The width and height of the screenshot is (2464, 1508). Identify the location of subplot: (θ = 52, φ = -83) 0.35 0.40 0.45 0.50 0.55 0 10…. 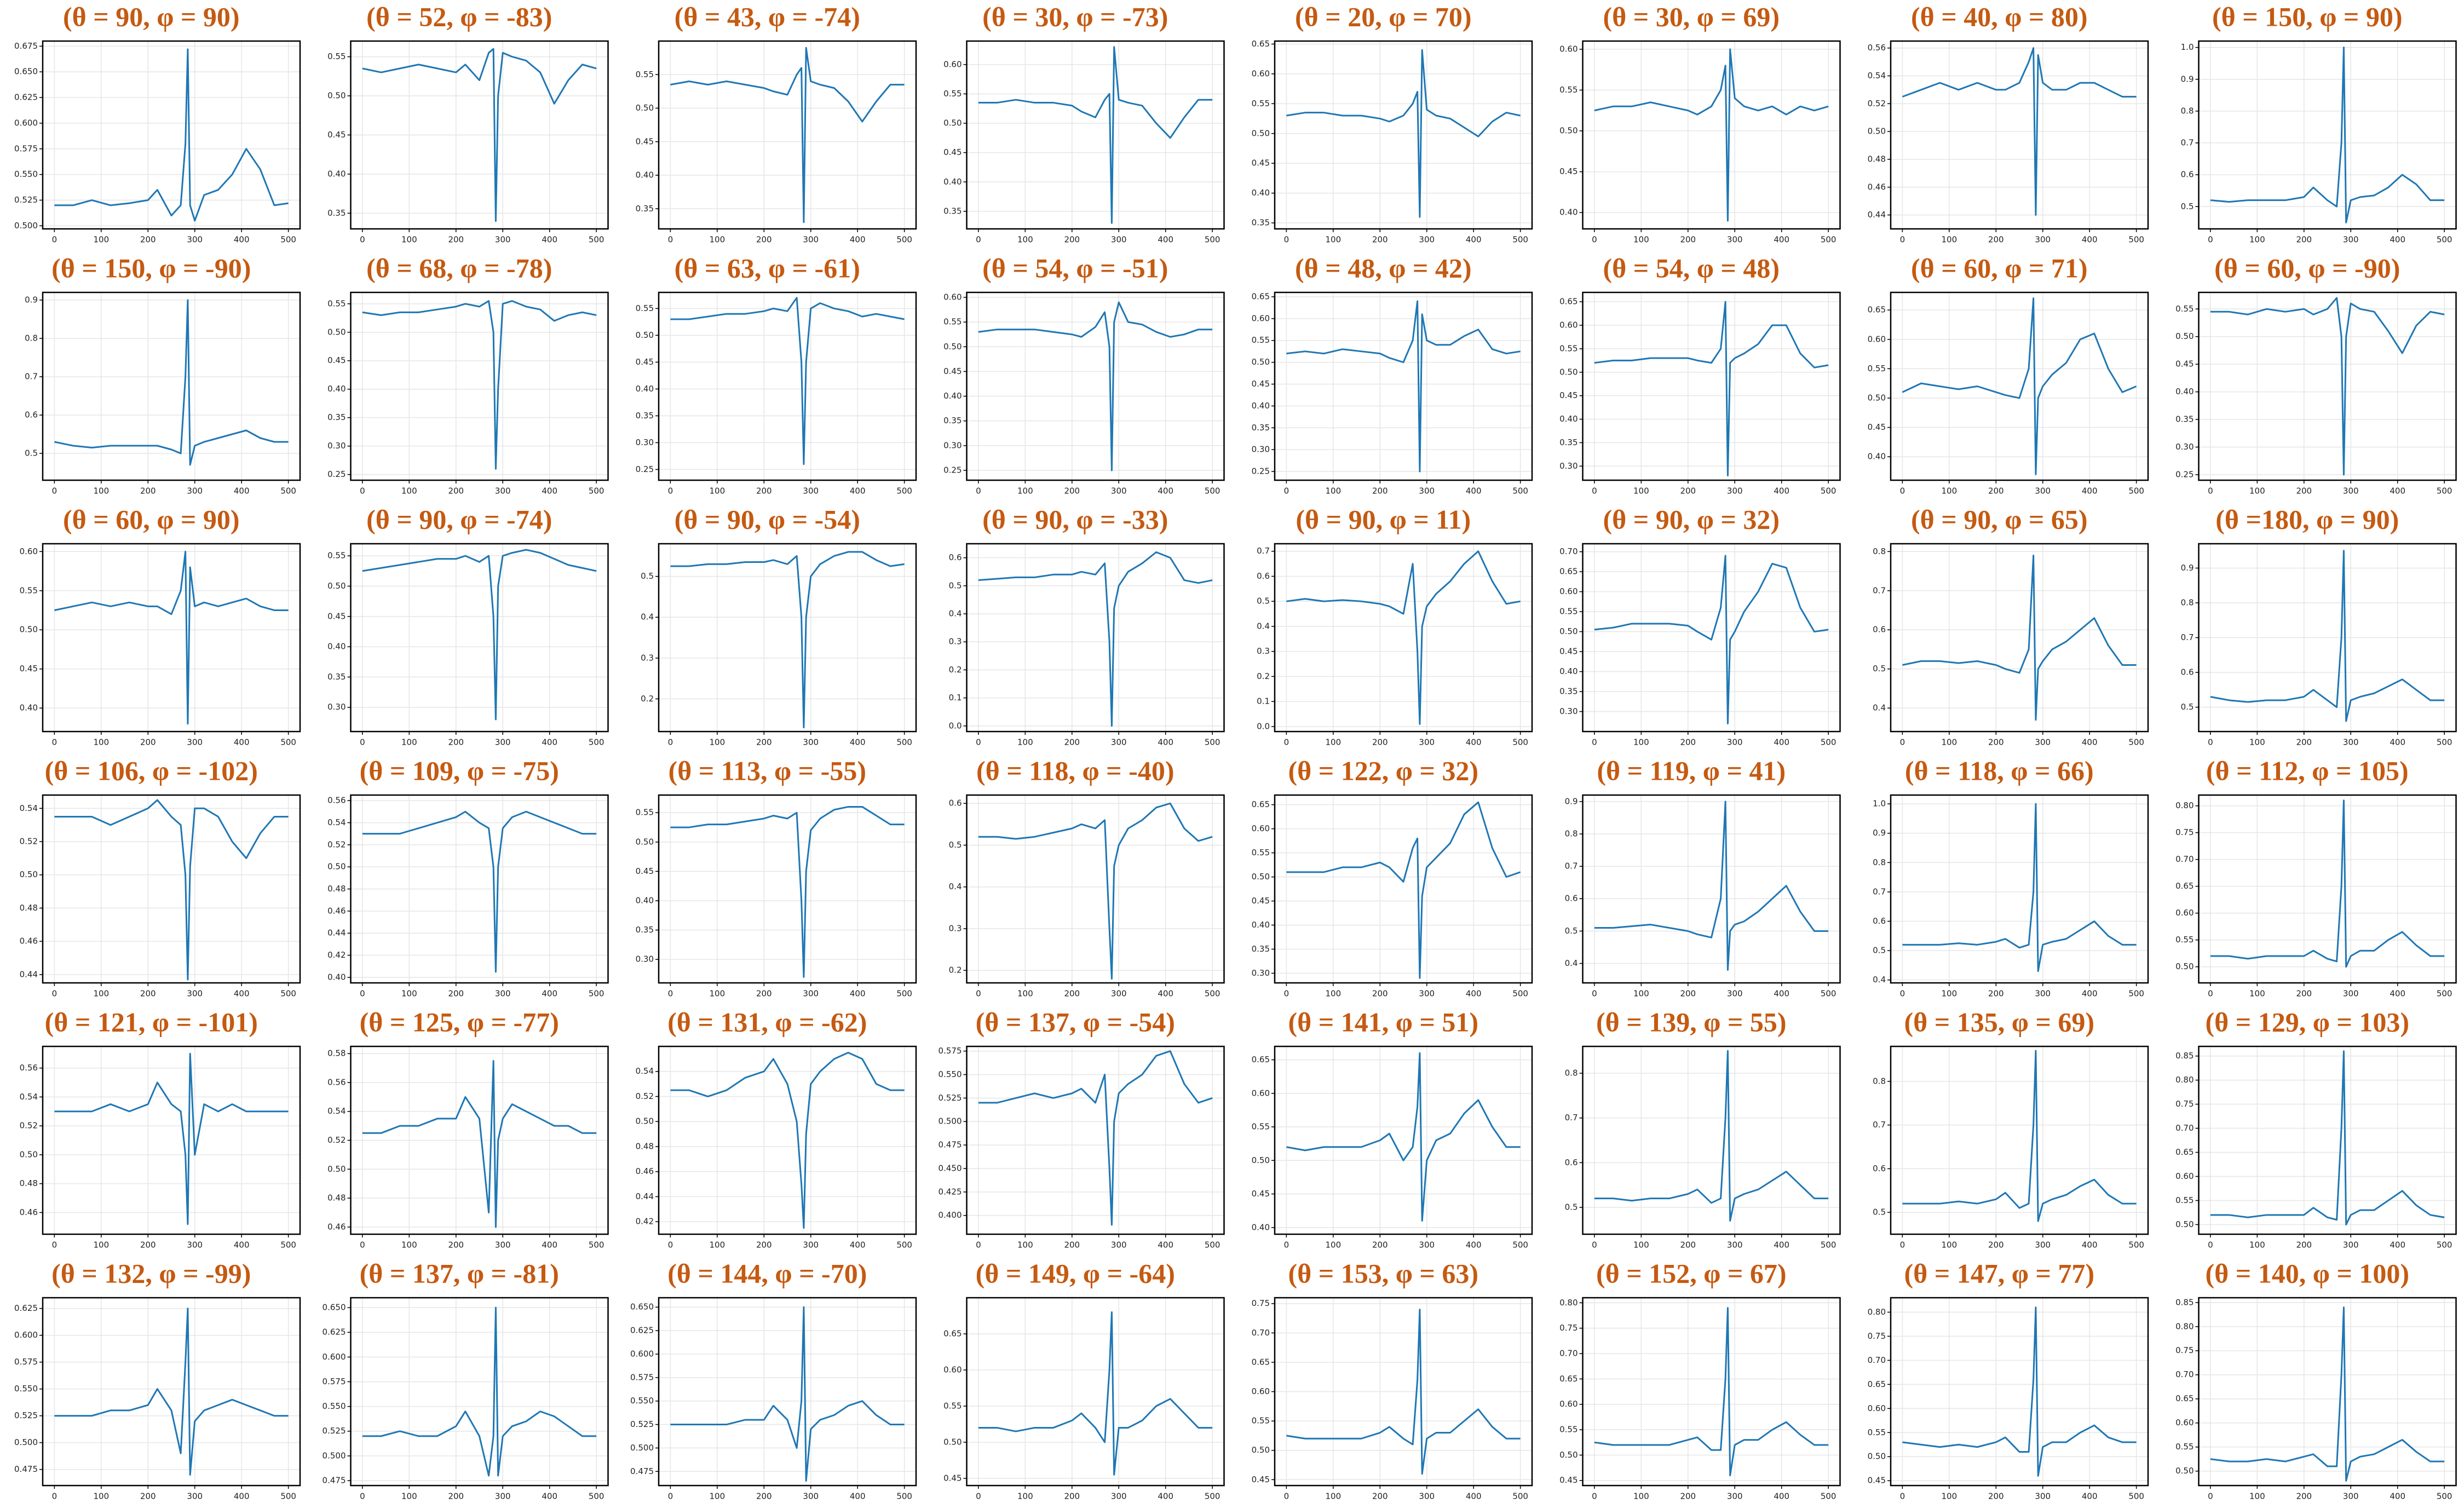
(468, 123).